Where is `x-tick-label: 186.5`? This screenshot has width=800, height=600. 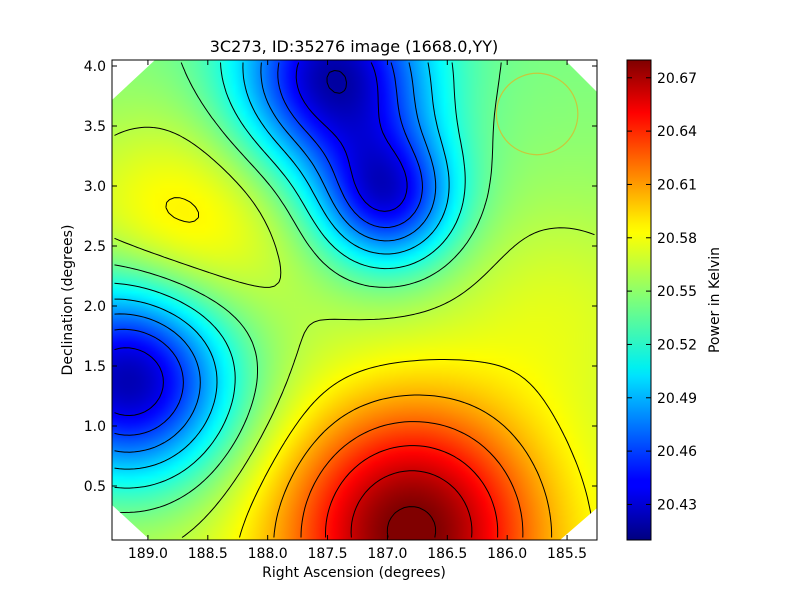
x-tick-label: 186.5 is located at coordinates (447, 554).